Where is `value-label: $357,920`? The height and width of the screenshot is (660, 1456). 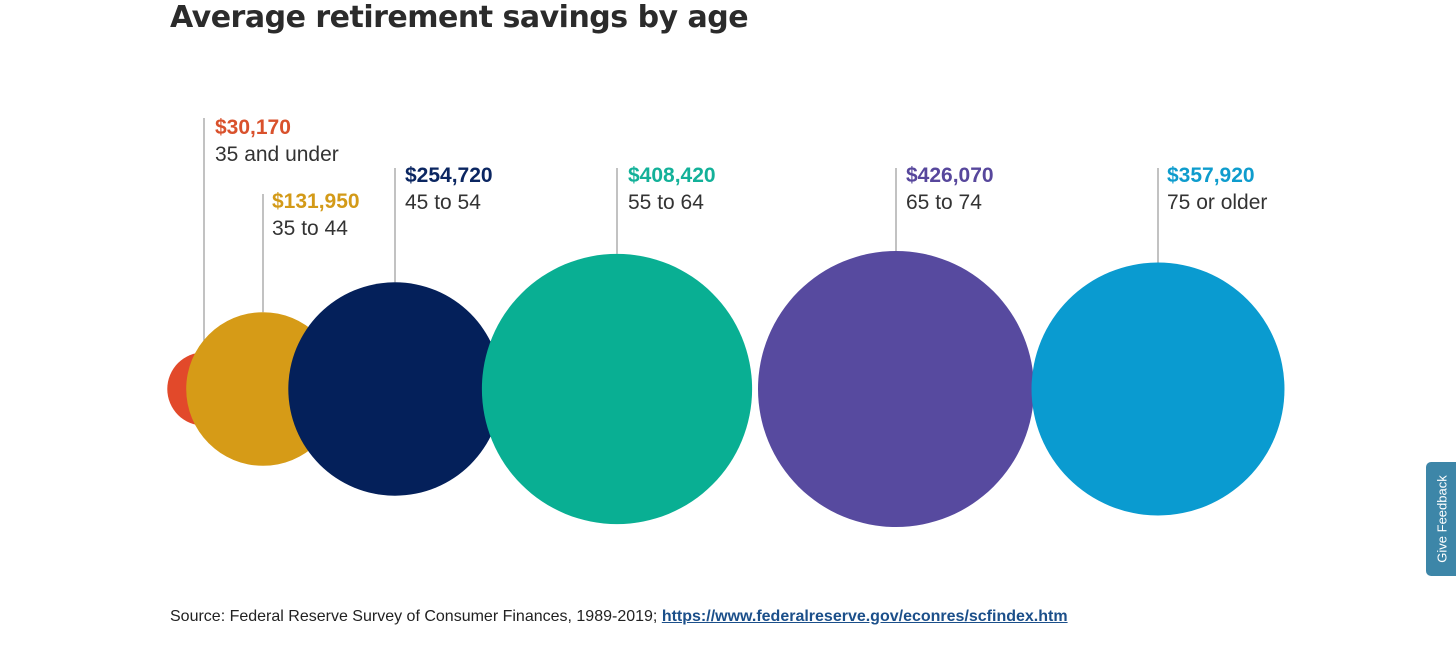 value-label: $357,920 is located at coordinates (1211, 175).